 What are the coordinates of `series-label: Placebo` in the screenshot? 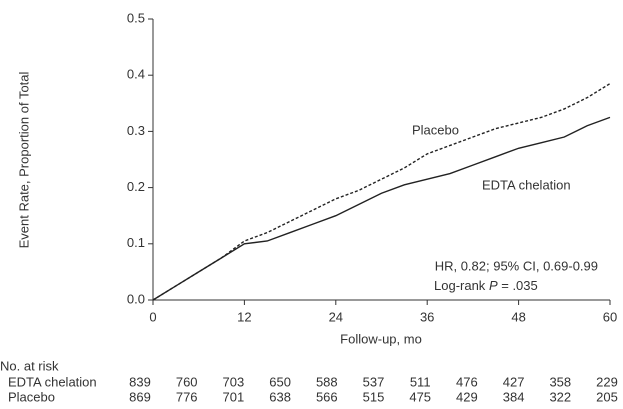 It's located at (435, 129).